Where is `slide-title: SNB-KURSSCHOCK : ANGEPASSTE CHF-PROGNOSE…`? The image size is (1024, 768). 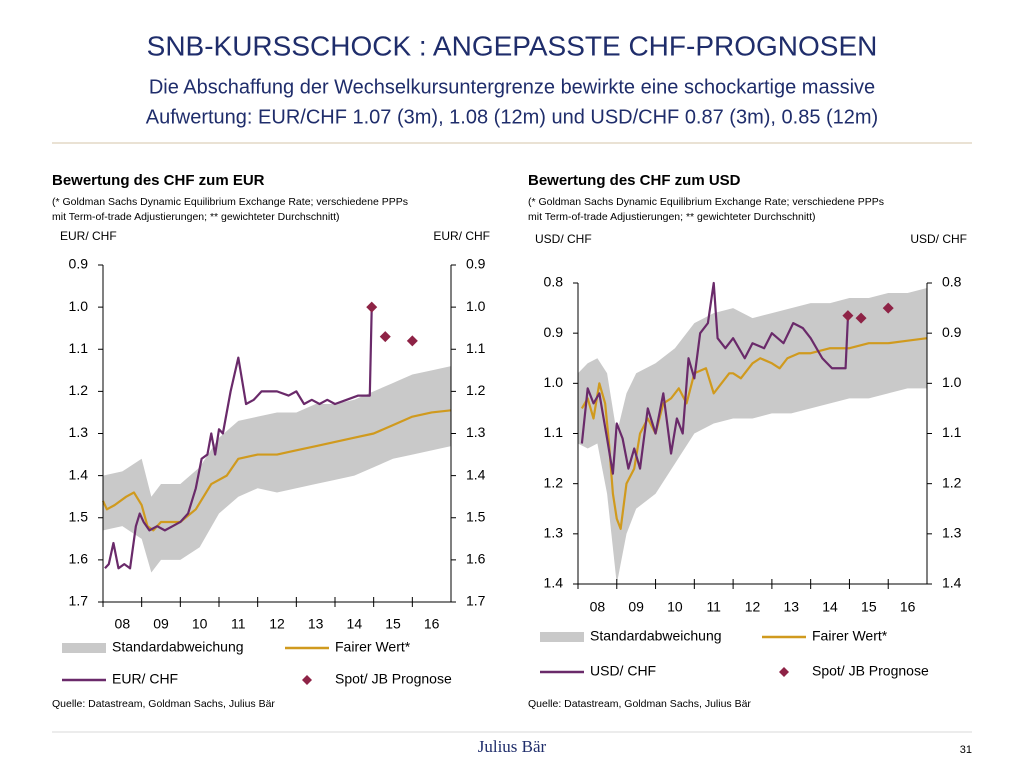 slide-title: SNB-KURSSCHOCK : ANGEPASSTE CHF-PROGNOSE… is located at coordinates (512, 45).